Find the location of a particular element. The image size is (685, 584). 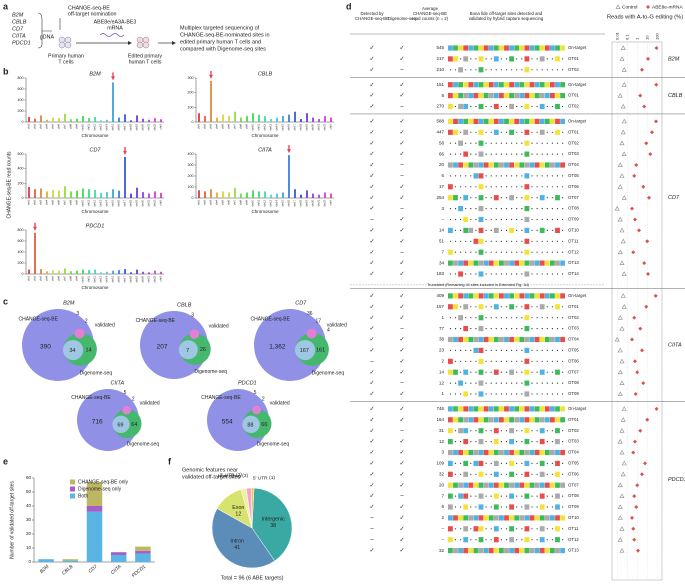

gene-name: PDCD1 is located at coordinates (21, 43).